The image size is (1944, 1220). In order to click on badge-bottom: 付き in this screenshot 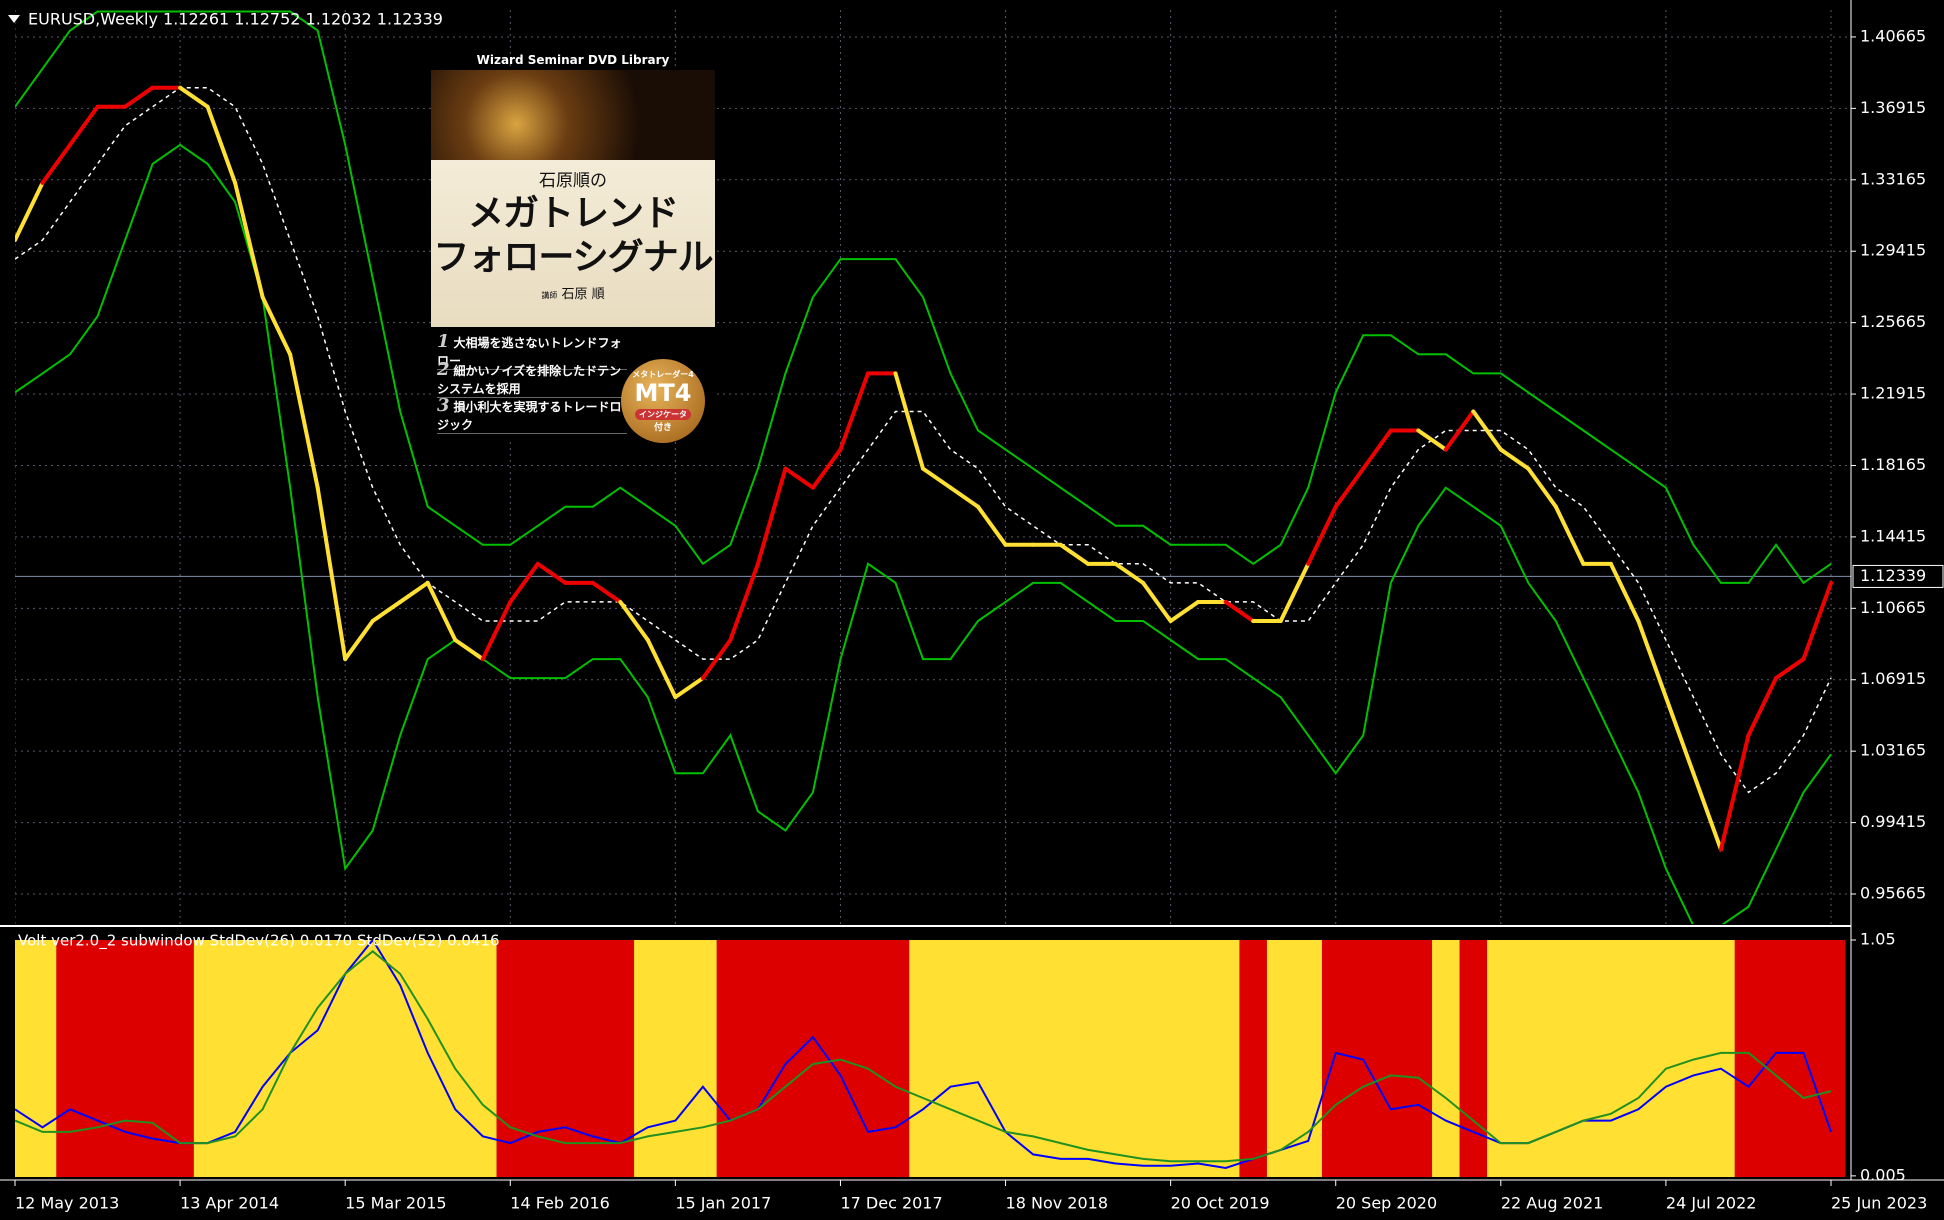, I will do `click(662, 428)`.